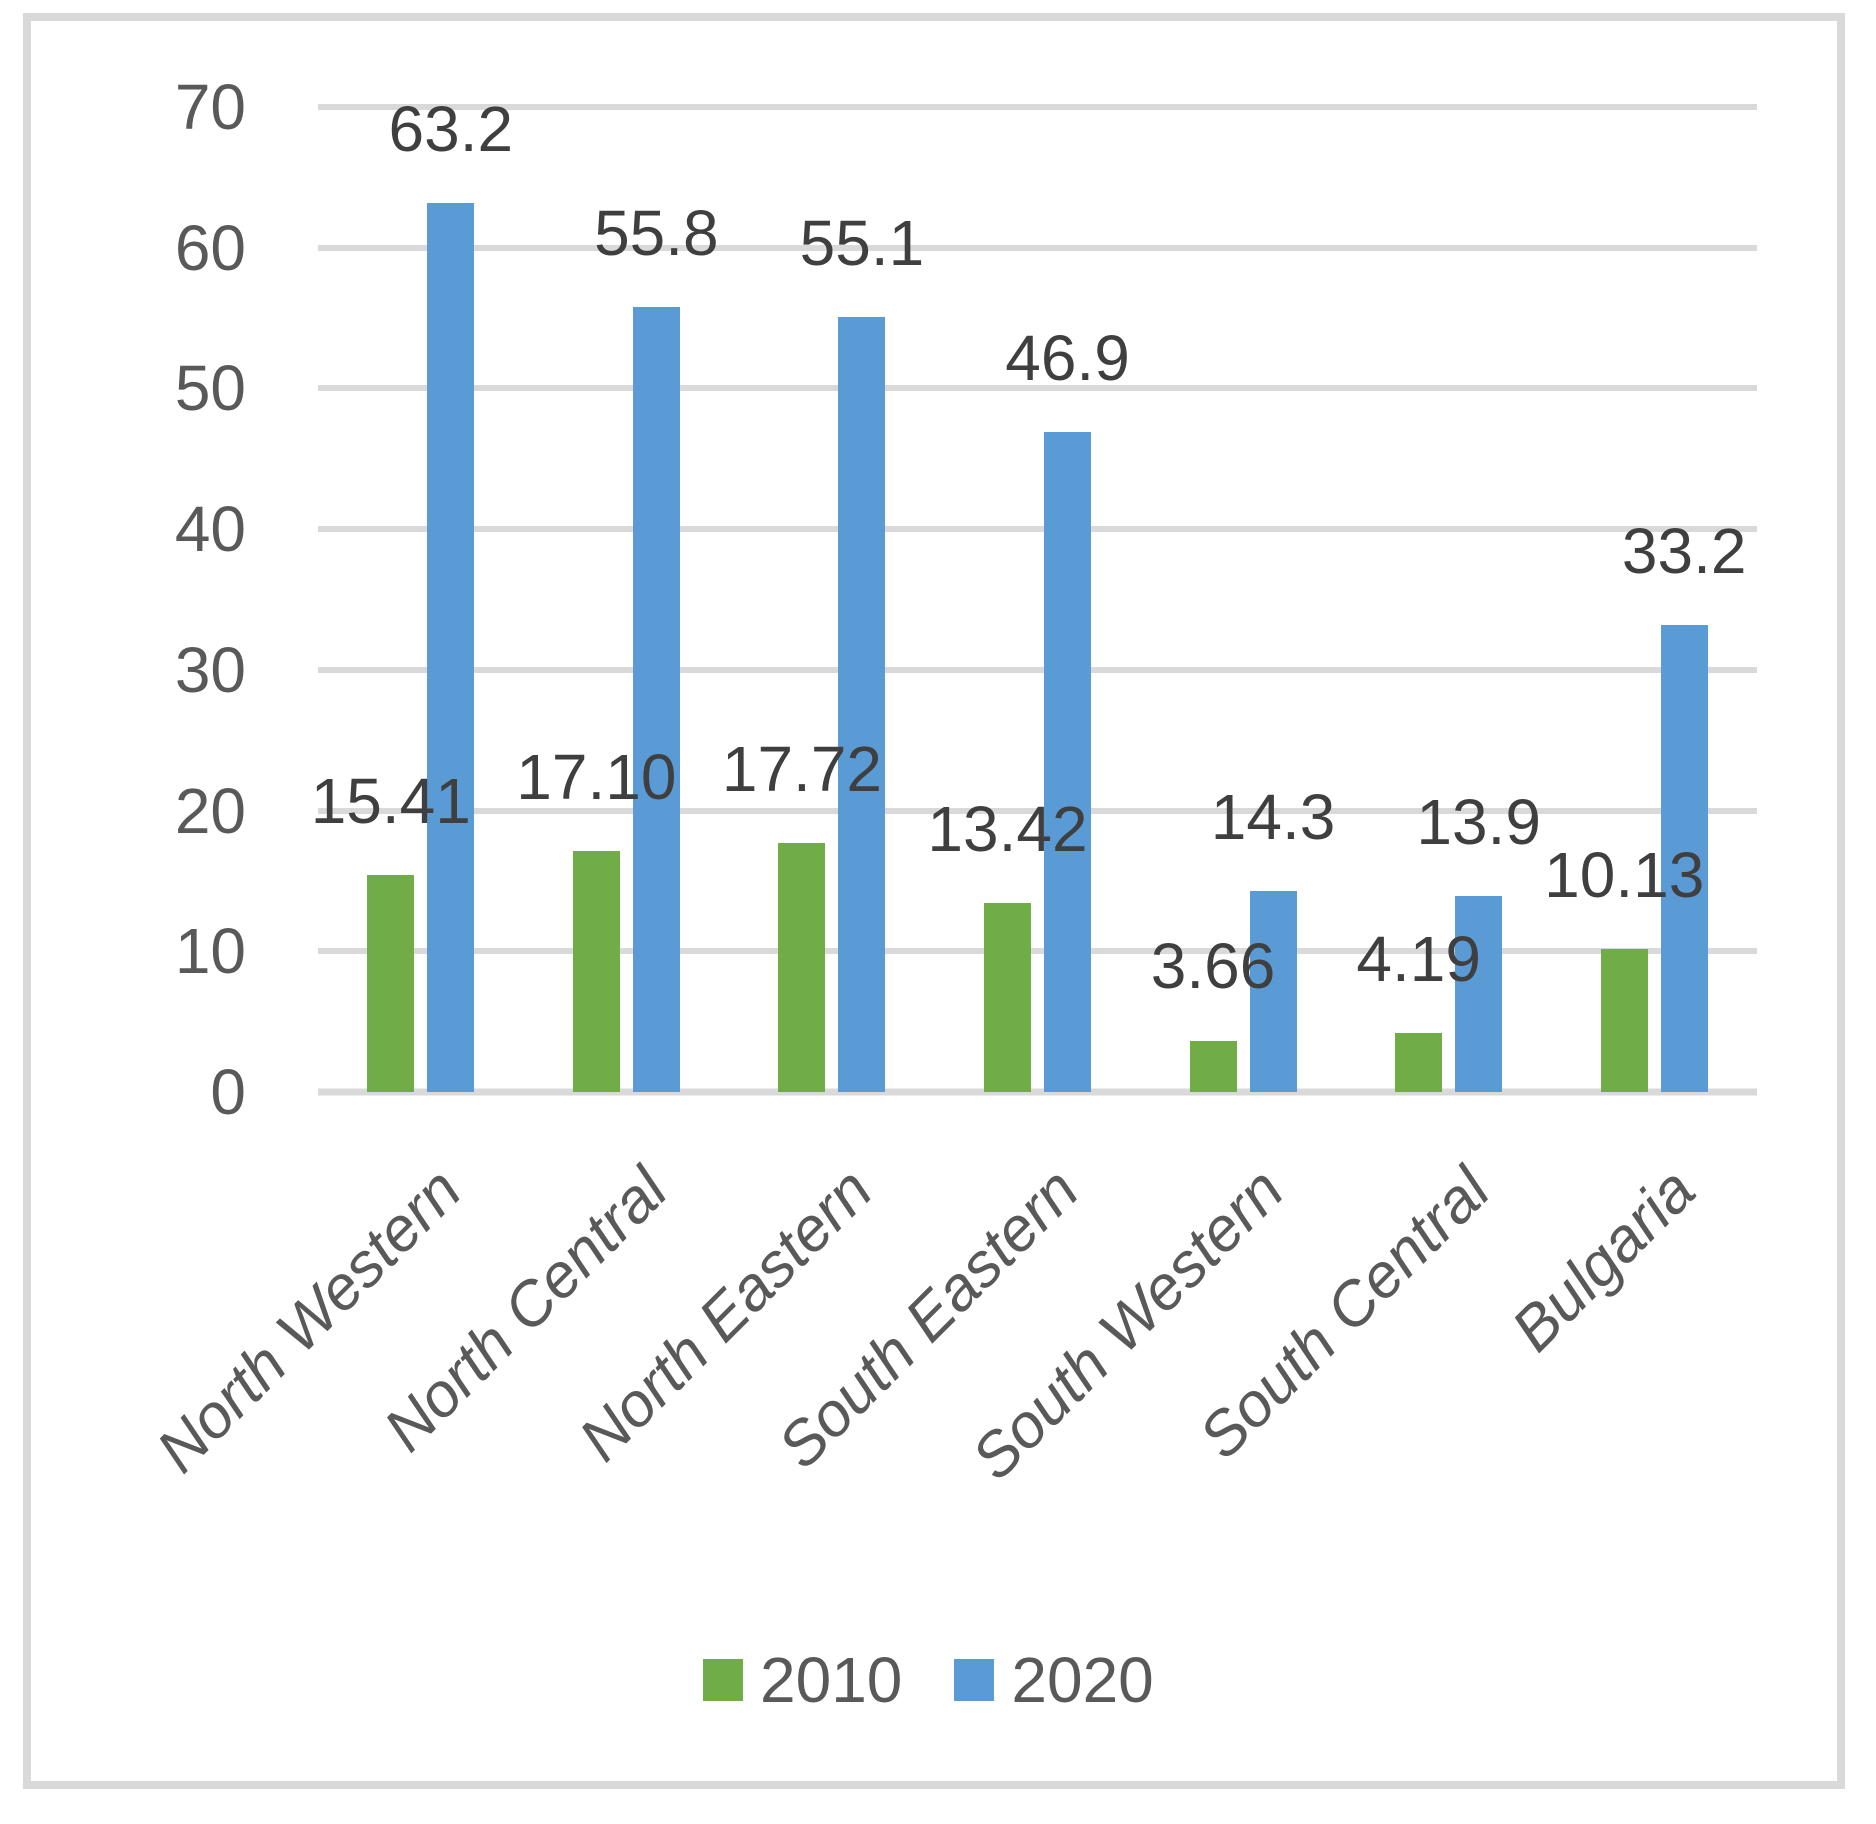 Image resolution: width=1876 pixels, height=1824 pixels. What do you see at coordinates (451, 128) in the screenshot?
I see `data-label: 63.2` at bounding box center [451, 128].